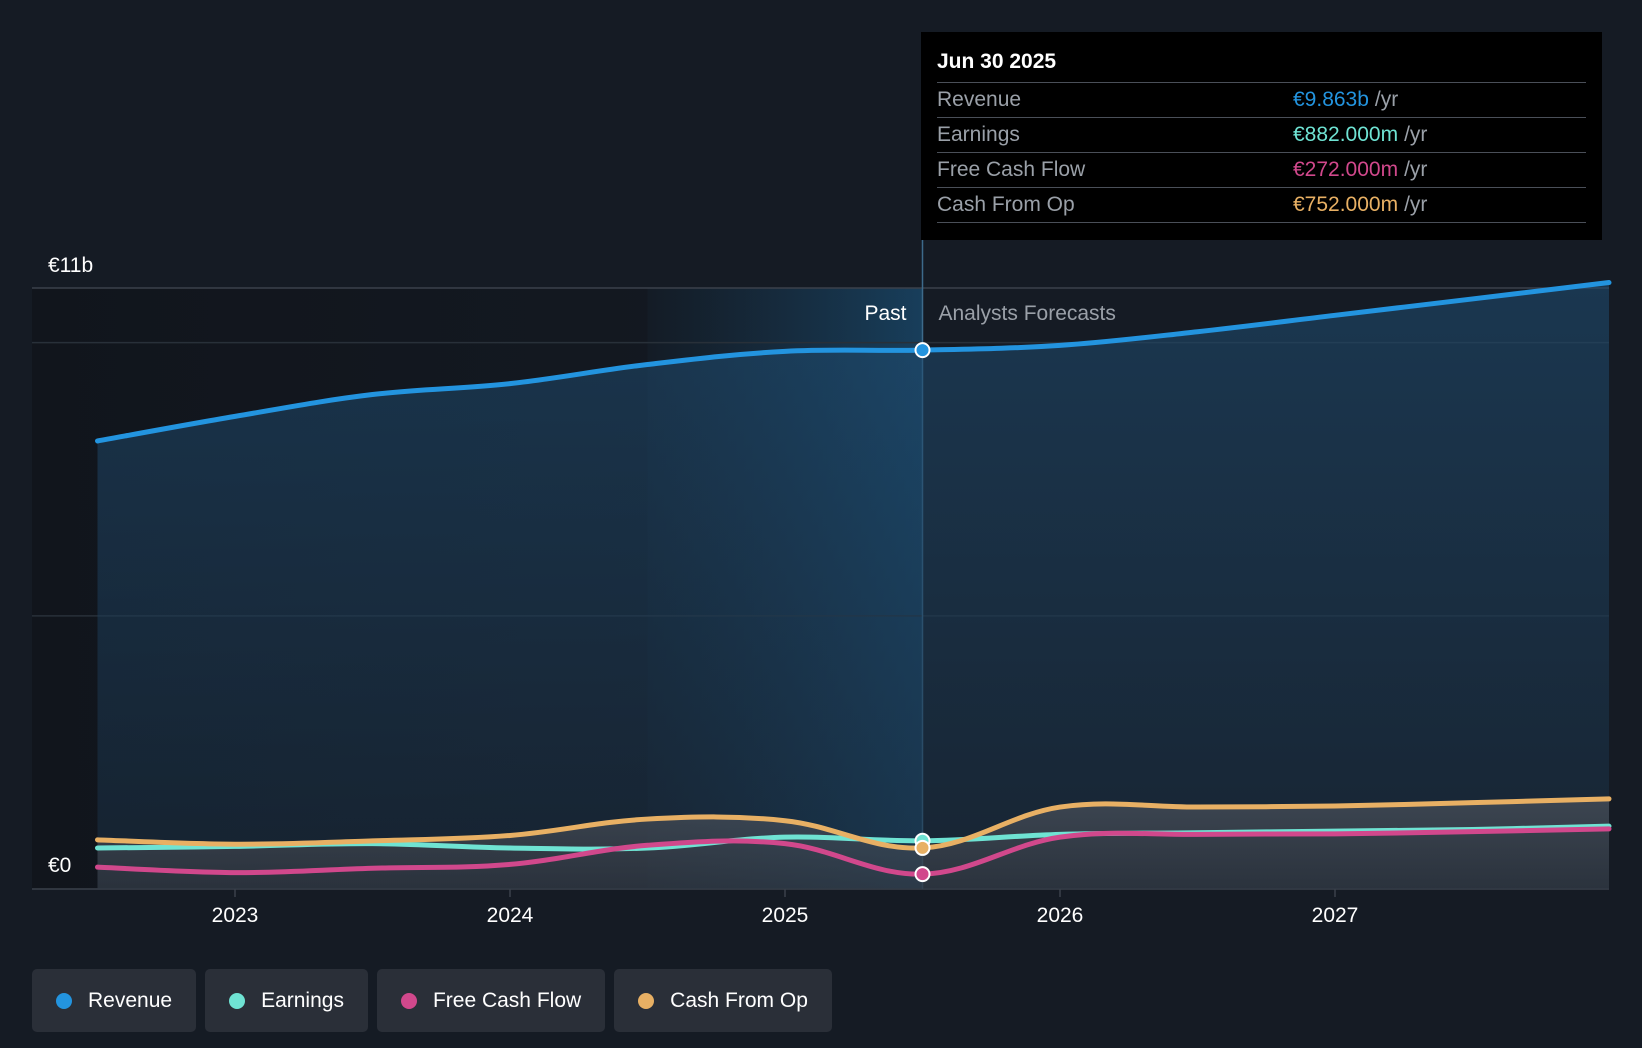  What do you see at coordinates (59, 865) in the screenshot?
I see `y-axis-min-label: €0` at bounding box center [59, 865].